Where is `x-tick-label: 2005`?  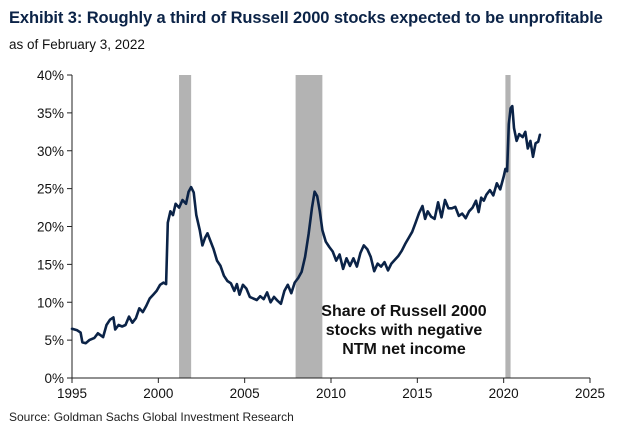 x-tick-label: 2005 is located at coordinates (245, 393).